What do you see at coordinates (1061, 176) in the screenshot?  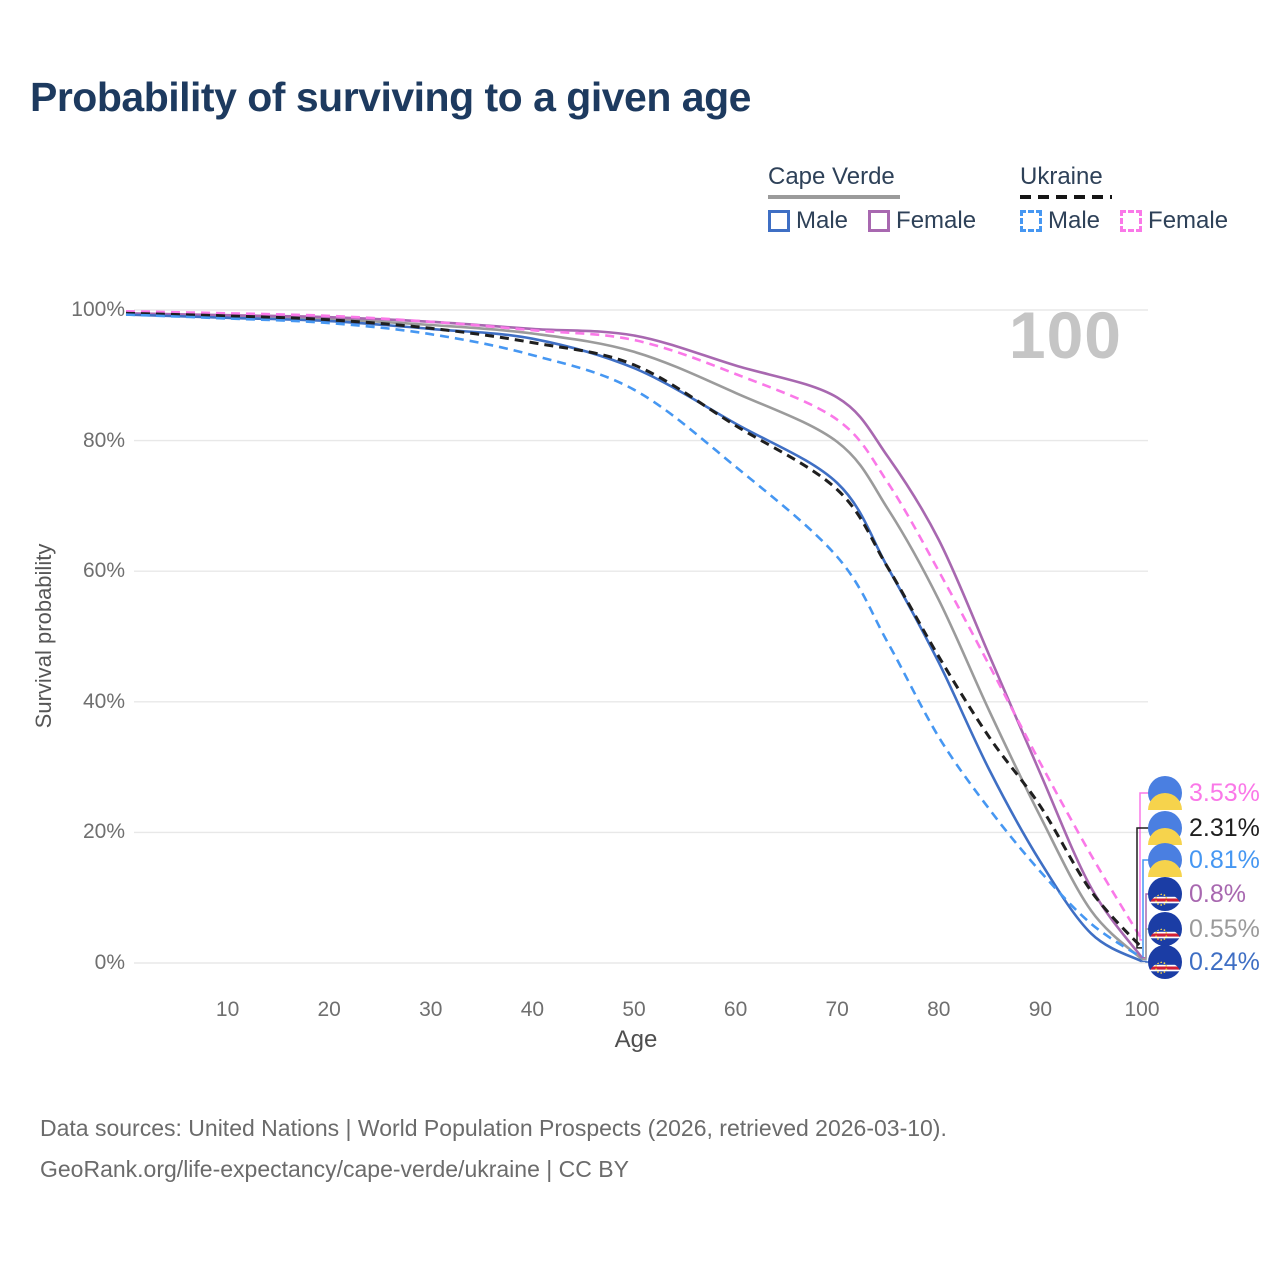 I see `legend-group-title: Ukraine` at bounding box center [1061, 176].